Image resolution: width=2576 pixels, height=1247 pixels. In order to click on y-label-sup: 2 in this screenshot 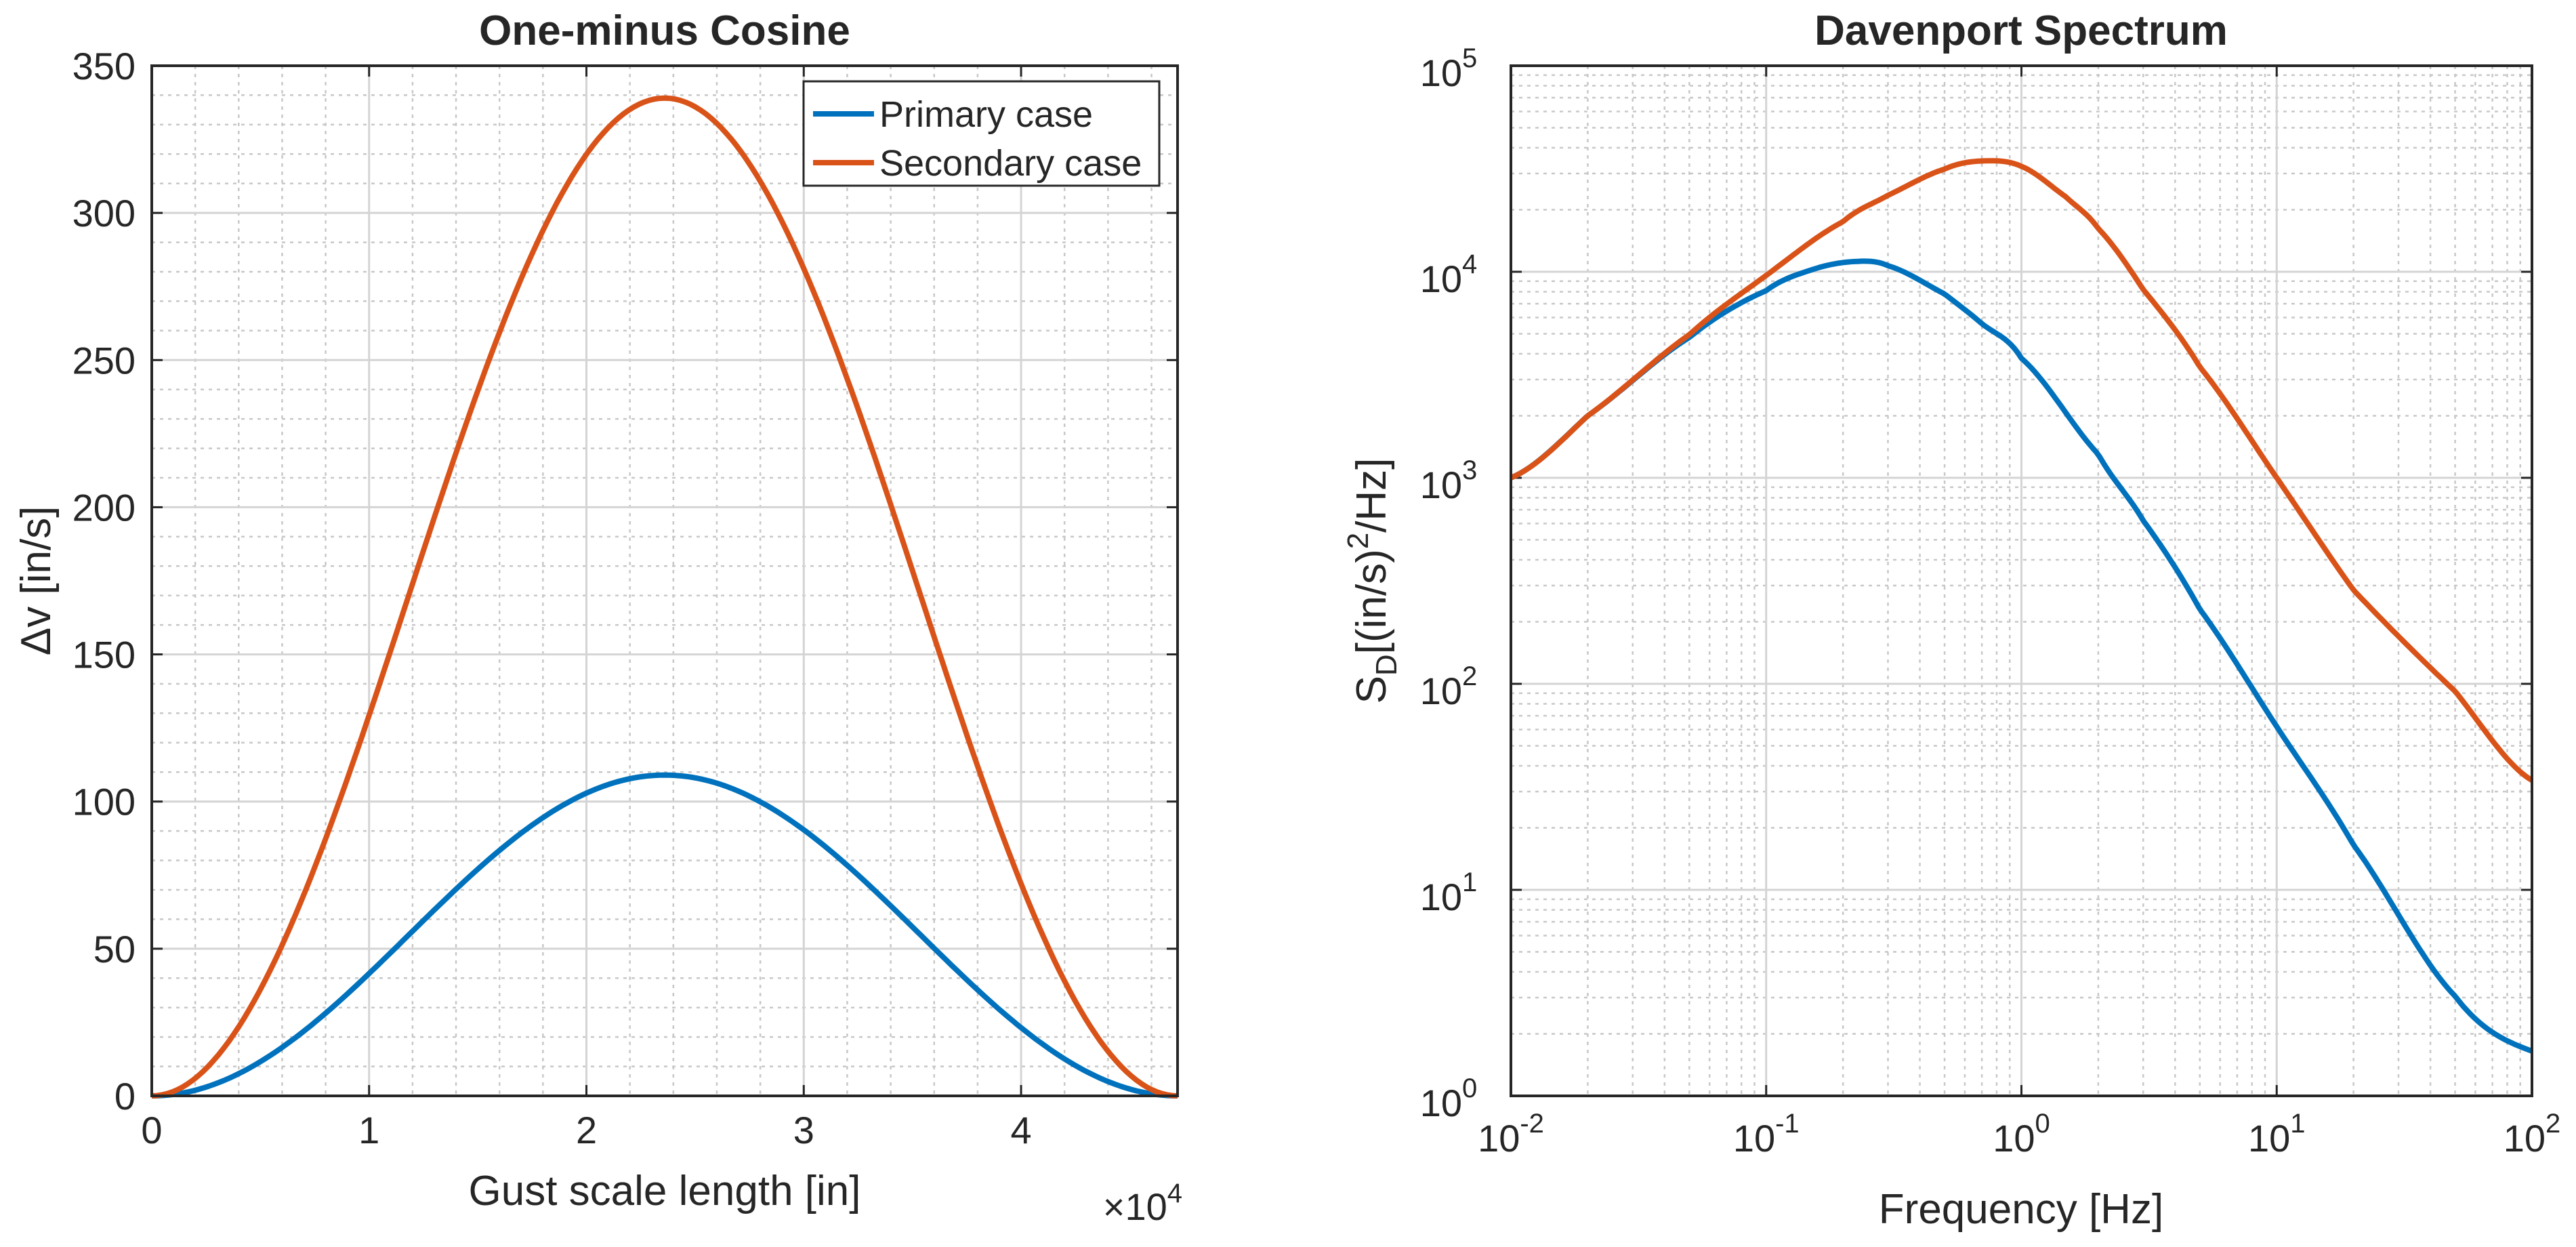, I will do `click(1358, 541)`.